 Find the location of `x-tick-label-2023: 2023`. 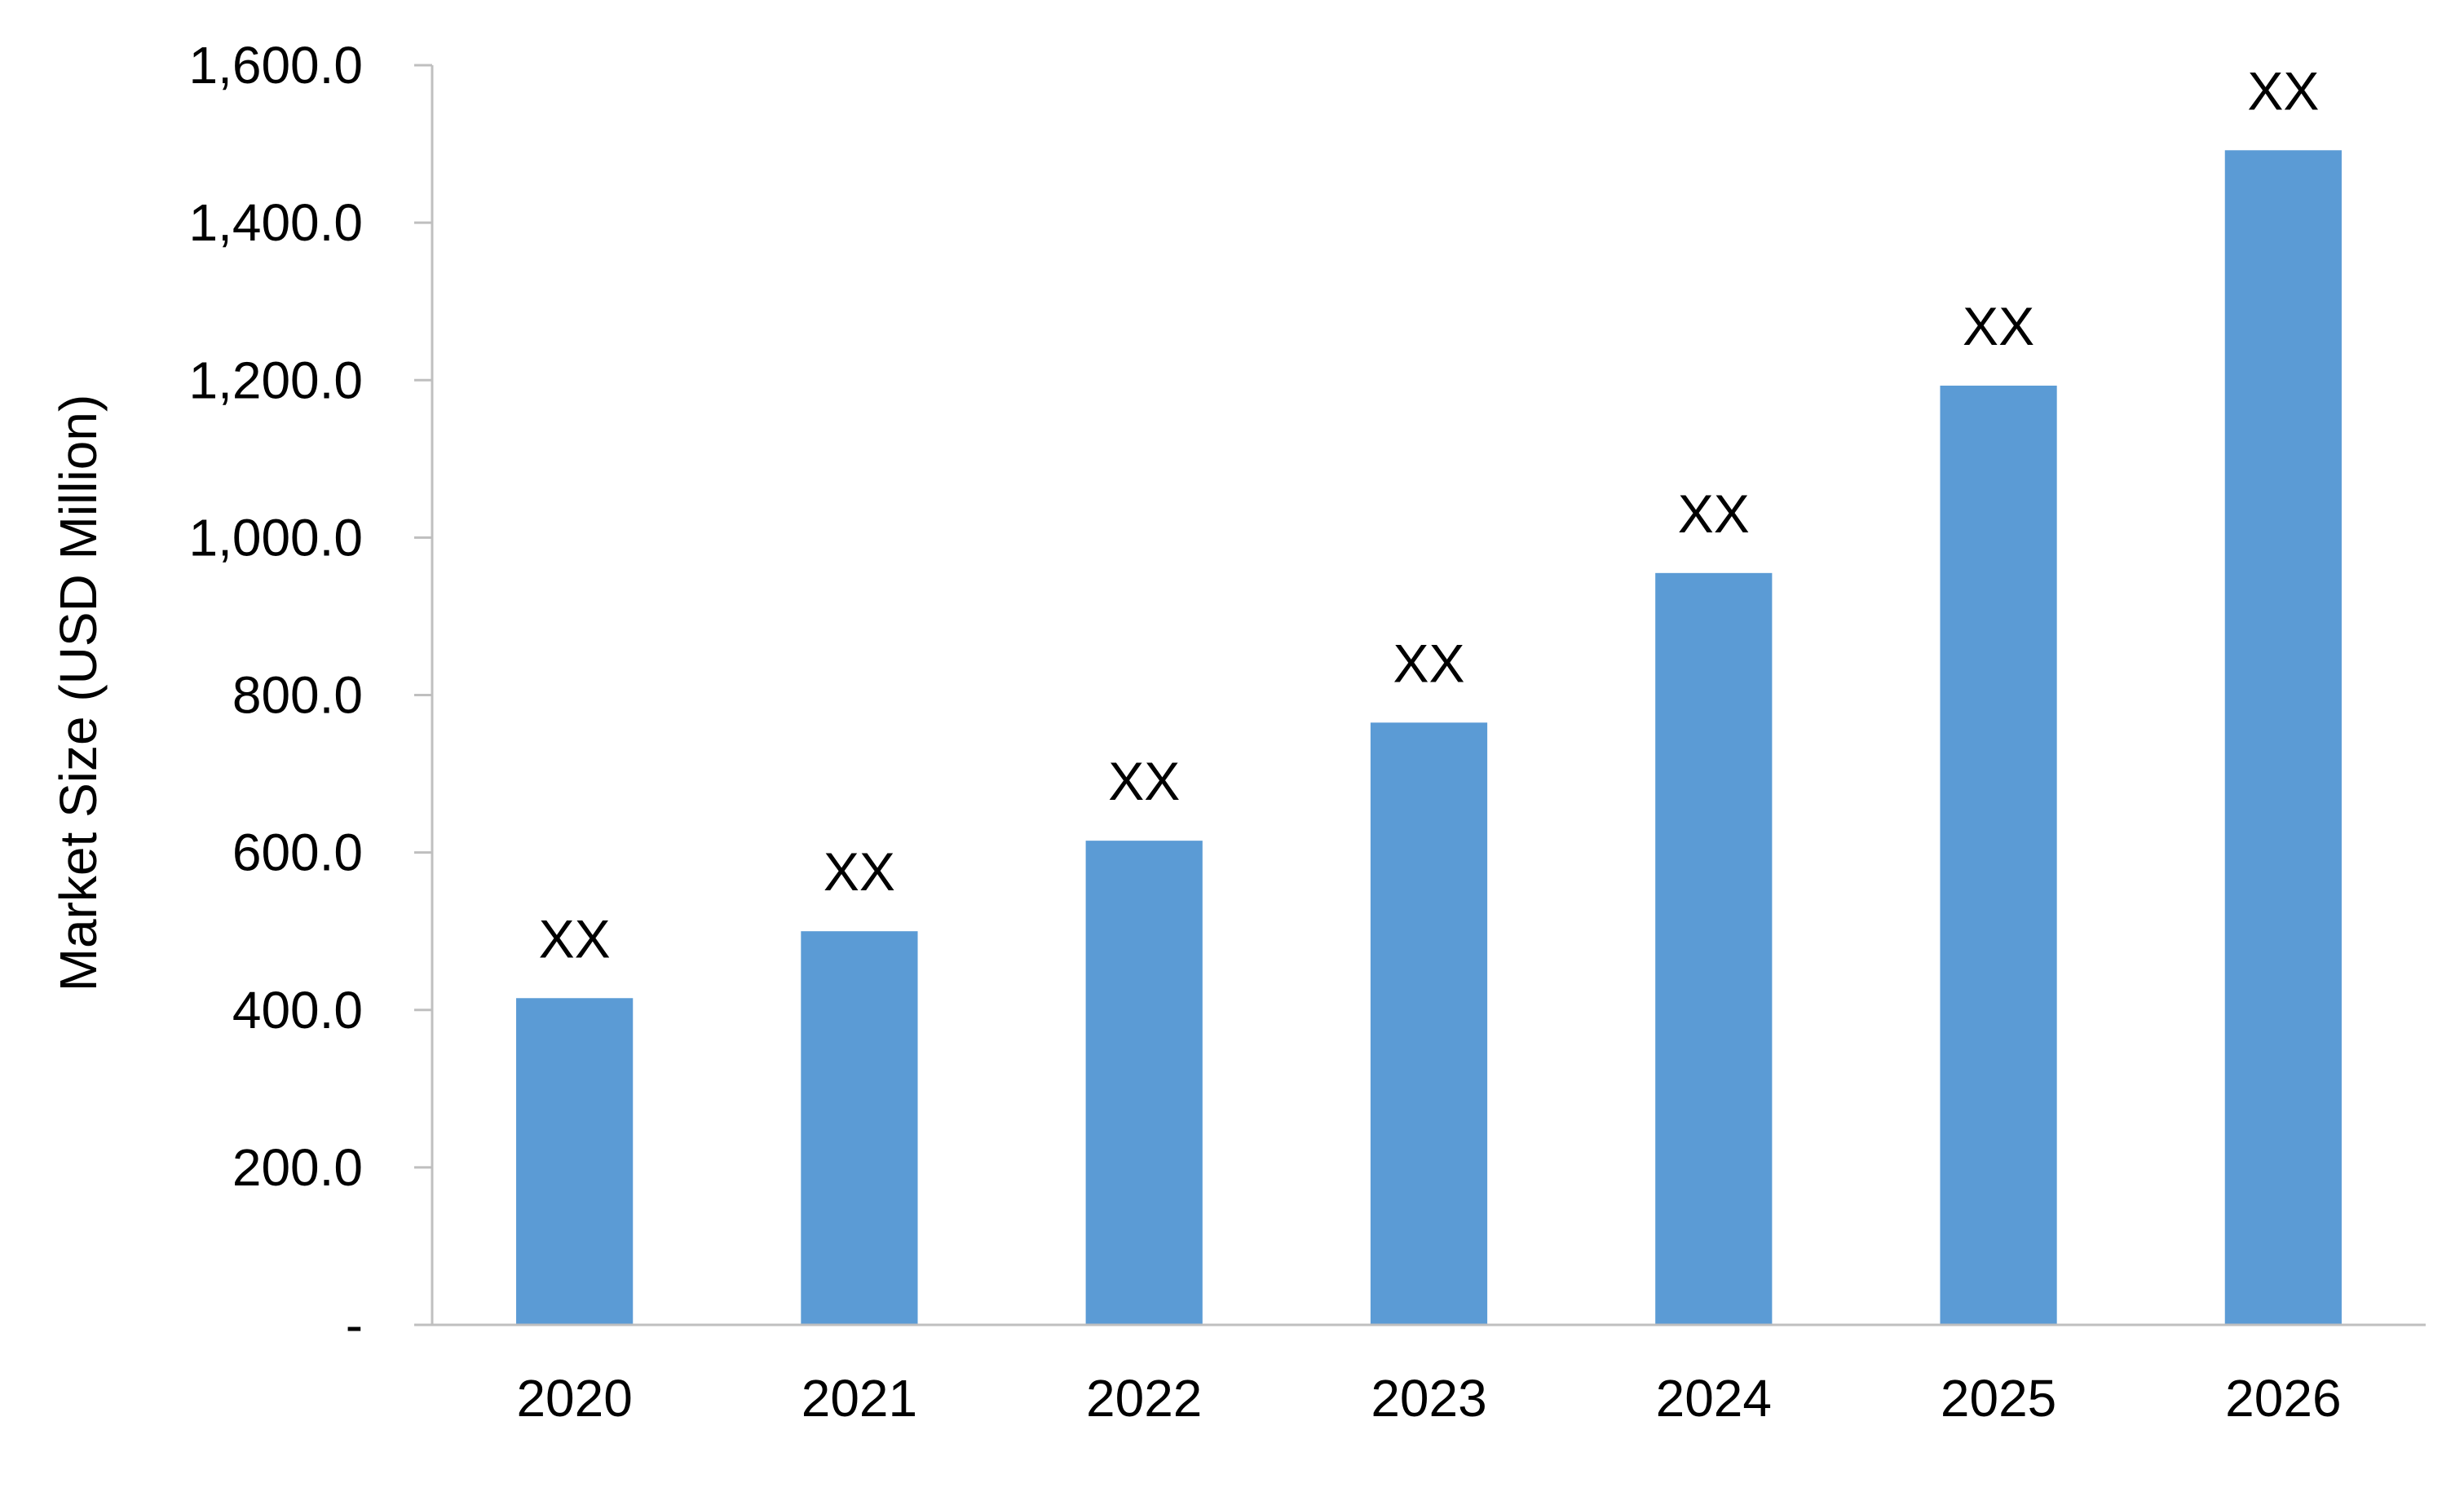

x-tick-label-2023: 2023 is located at coordinates (1428, 1399).